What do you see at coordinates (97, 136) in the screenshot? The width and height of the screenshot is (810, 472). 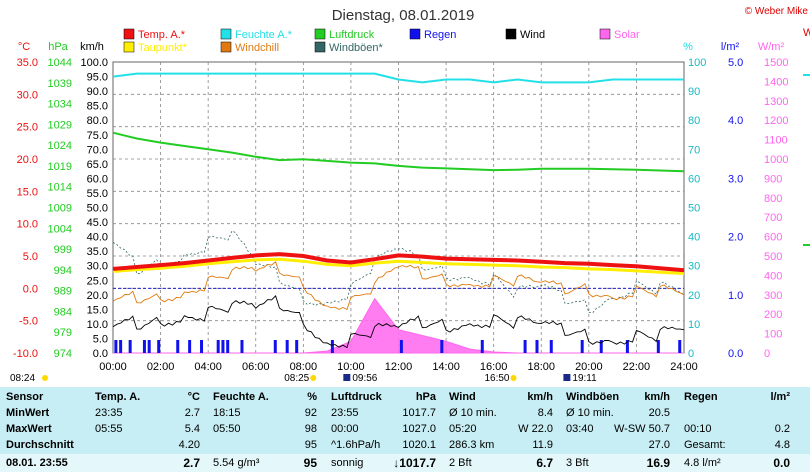 I see `wind-tick-label: 75.0` at bounding box center [97, 136].